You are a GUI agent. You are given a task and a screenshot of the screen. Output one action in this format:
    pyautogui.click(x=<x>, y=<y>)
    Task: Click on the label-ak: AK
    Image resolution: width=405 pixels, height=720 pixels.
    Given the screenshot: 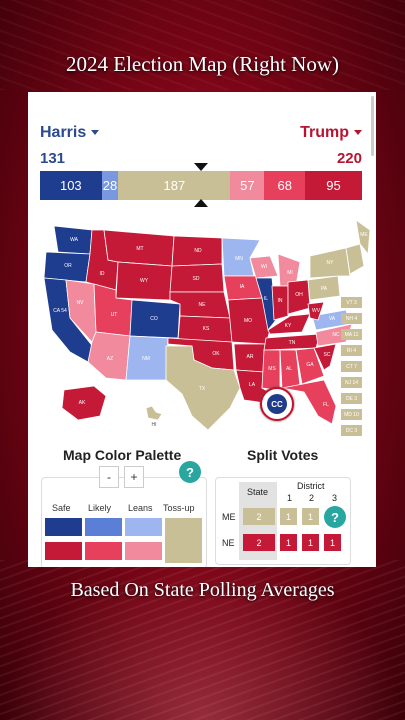 What is the action you would take?
    pyautogui.click(x=82, y=403)
    